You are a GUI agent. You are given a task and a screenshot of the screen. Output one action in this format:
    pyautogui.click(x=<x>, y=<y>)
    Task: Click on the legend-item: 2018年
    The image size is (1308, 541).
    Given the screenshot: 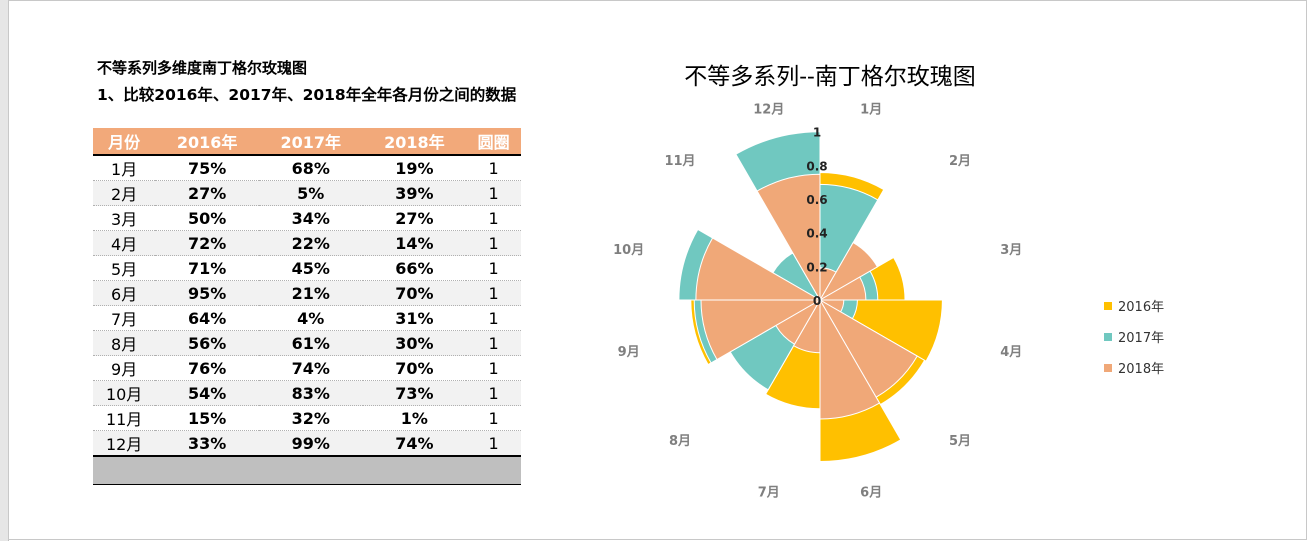 What is the action you would take?
    pyautogui.click(x=1134, y=367)
    